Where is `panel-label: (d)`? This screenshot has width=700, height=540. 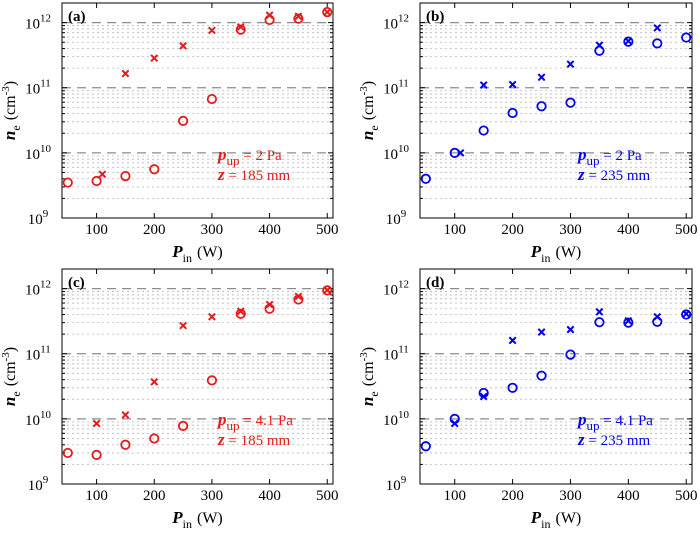 panel-label: (d) is located at coordinates (435, 283).